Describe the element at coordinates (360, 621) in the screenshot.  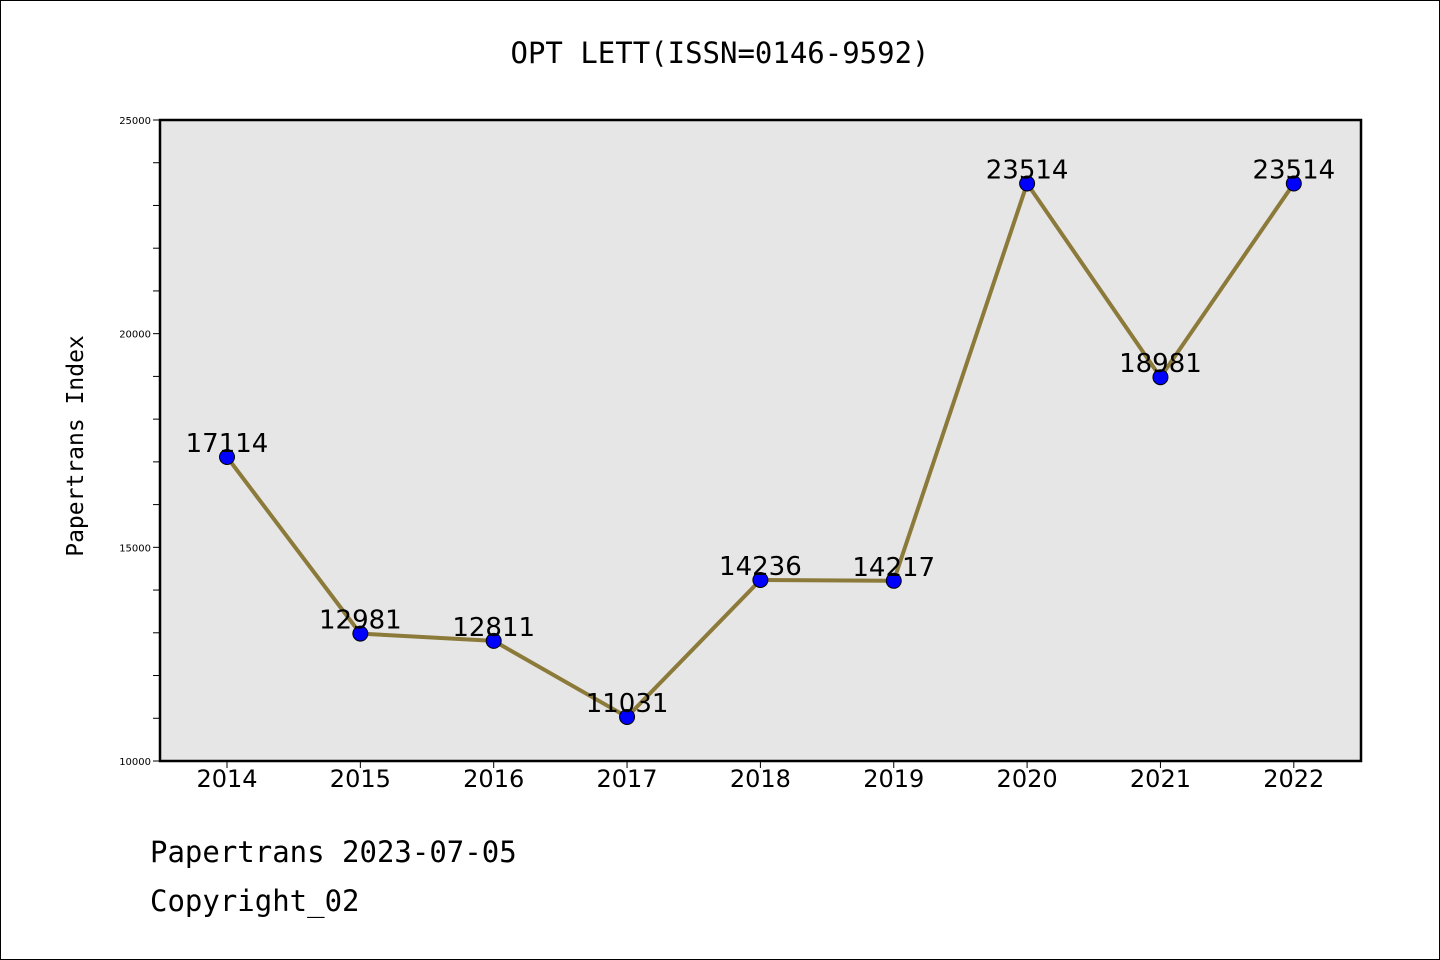
I see `data-label: 12981` at that location.